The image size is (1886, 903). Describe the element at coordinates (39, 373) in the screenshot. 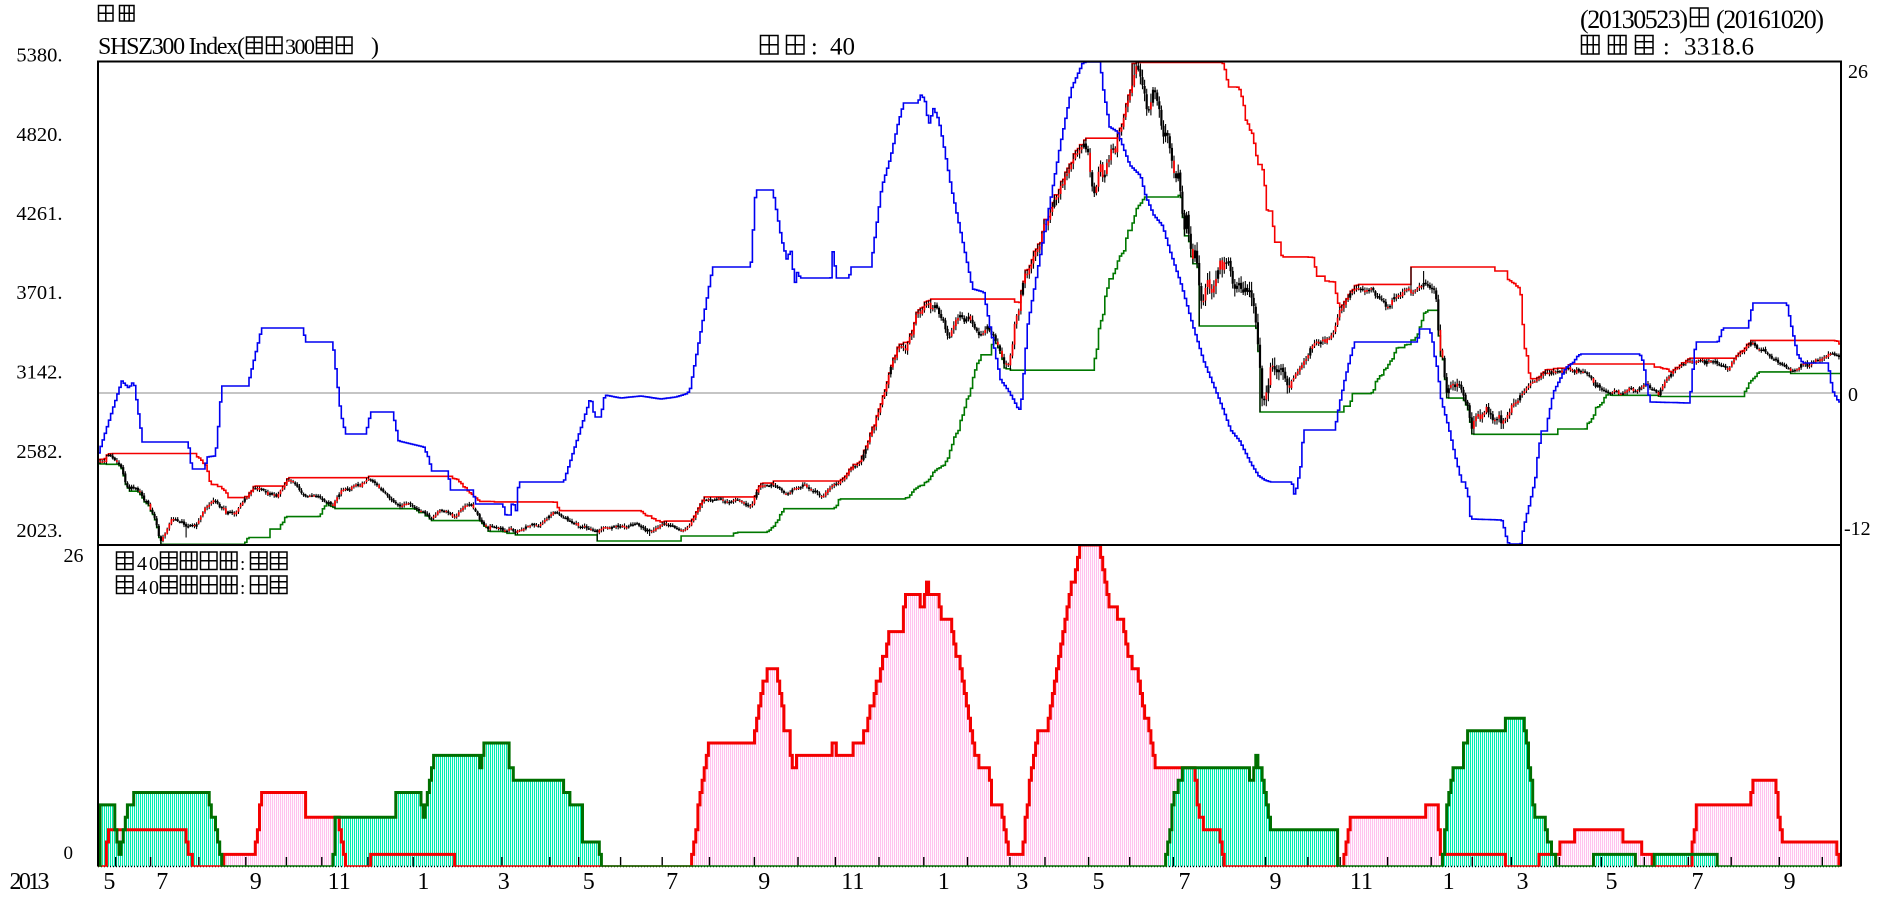

I see `svg-text: 3142.` at that location.